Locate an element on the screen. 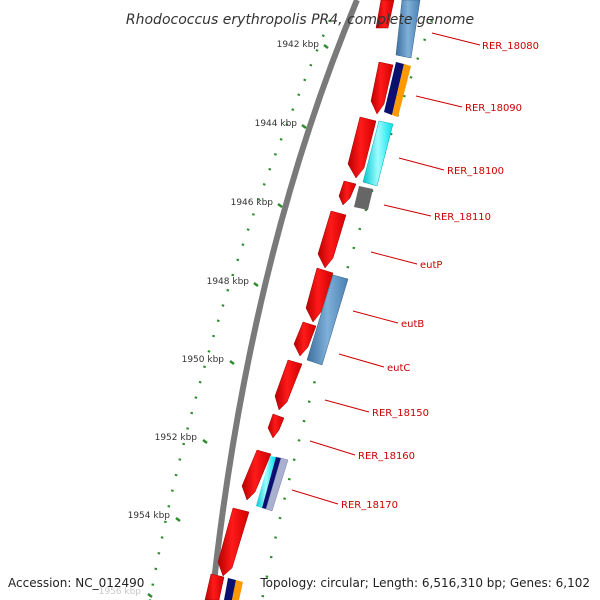  kbp-label: 1944 kbp is located at coordinates (276, 124).